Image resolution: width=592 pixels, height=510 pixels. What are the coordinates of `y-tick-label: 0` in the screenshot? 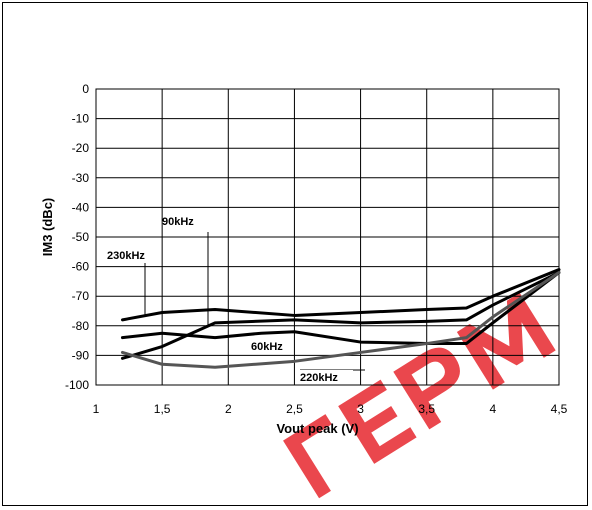 It's located at (85, 89).